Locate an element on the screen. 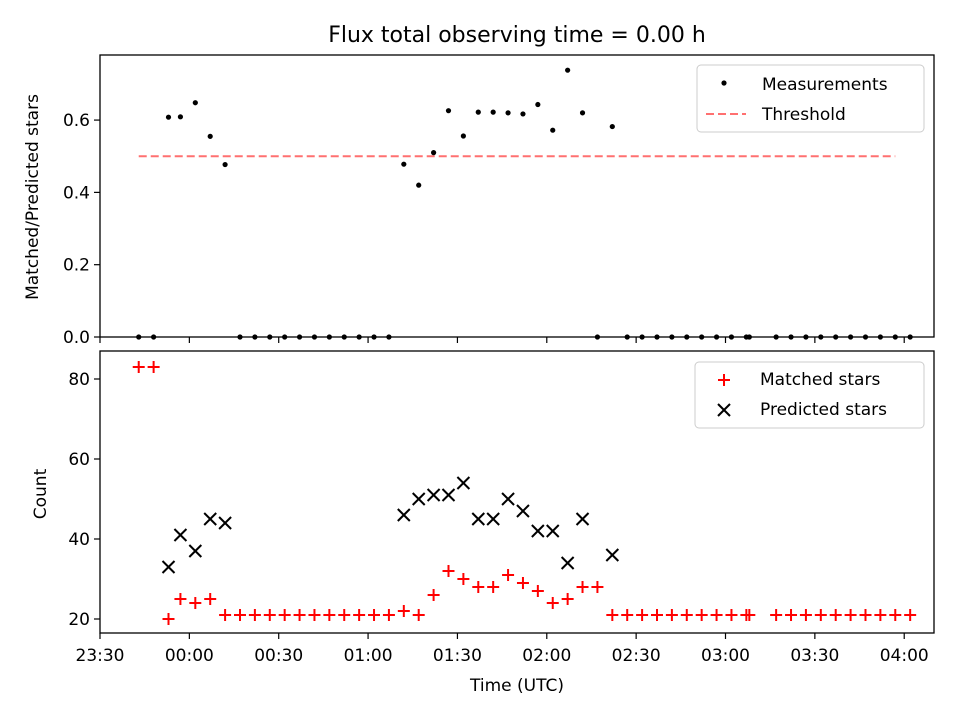 Image resolution: width=960 pixels, height=724 pixels. x-tick-label: 00:00 is located at coordinates (189, 656).